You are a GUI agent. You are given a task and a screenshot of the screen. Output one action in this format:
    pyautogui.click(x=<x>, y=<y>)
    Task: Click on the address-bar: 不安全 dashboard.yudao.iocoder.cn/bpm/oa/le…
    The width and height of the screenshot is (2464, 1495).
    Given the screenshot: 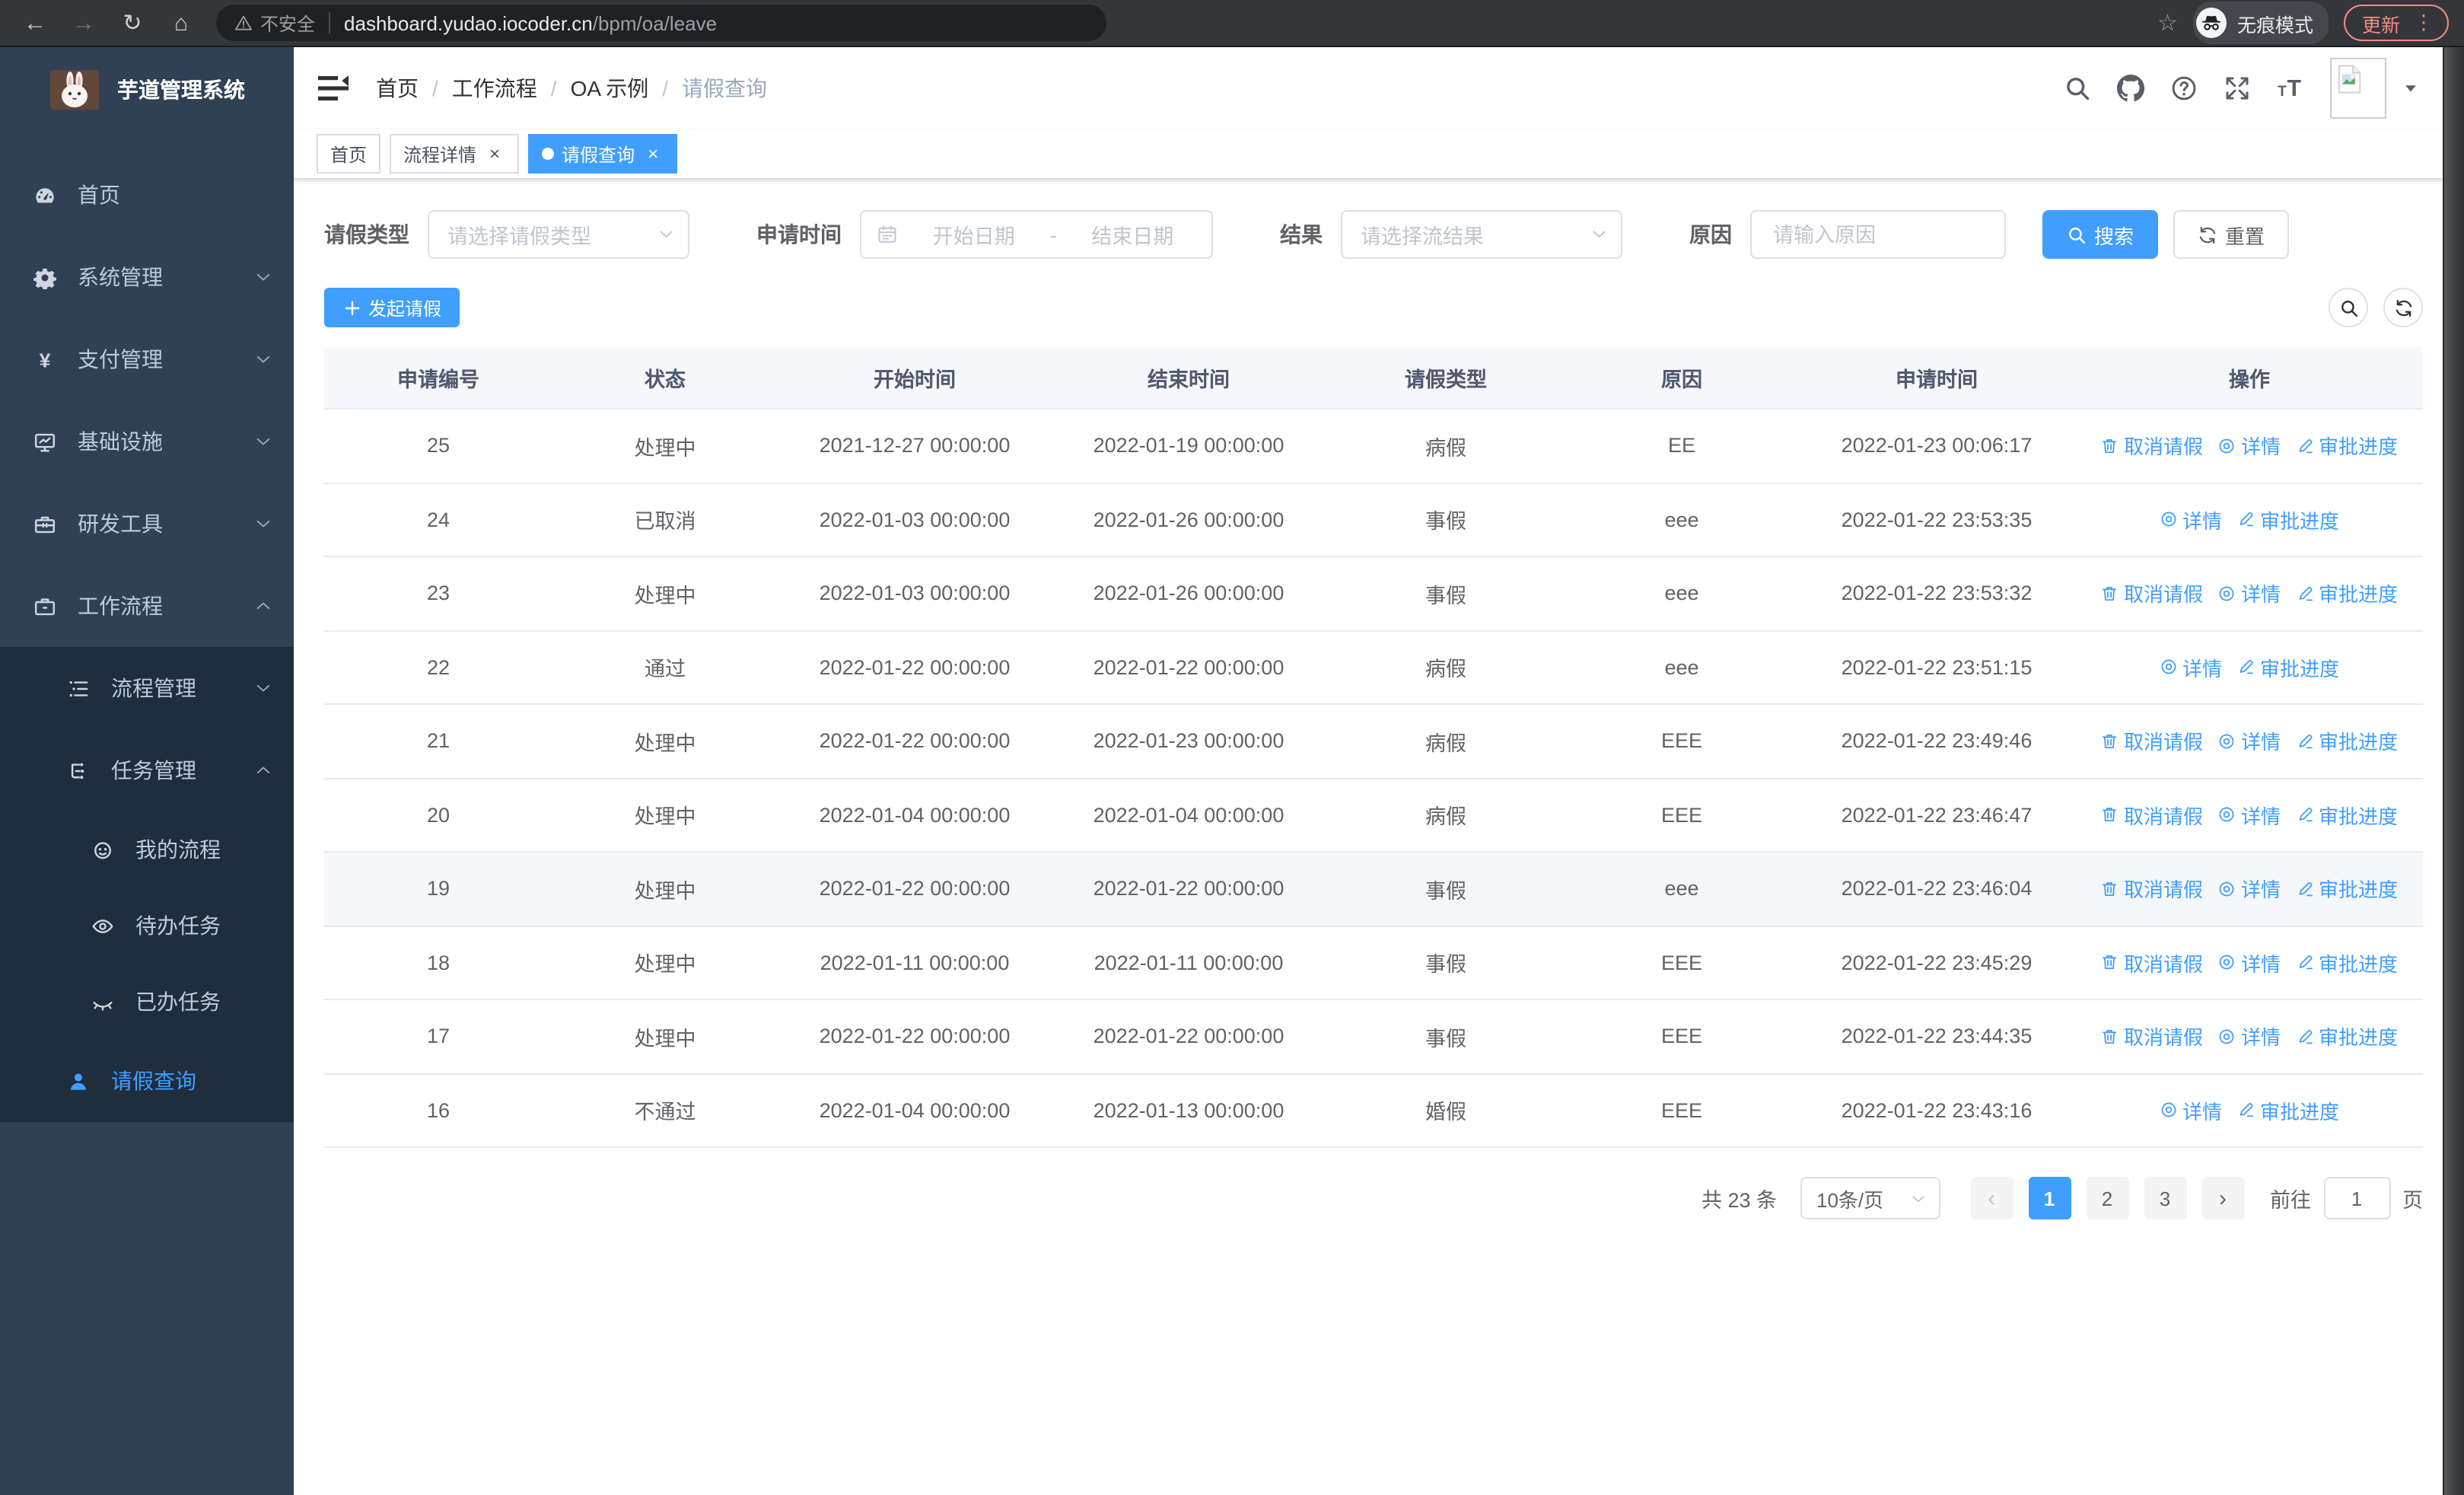 What is the action you would take?
    pyautogui.click(x=661, y=23)
    